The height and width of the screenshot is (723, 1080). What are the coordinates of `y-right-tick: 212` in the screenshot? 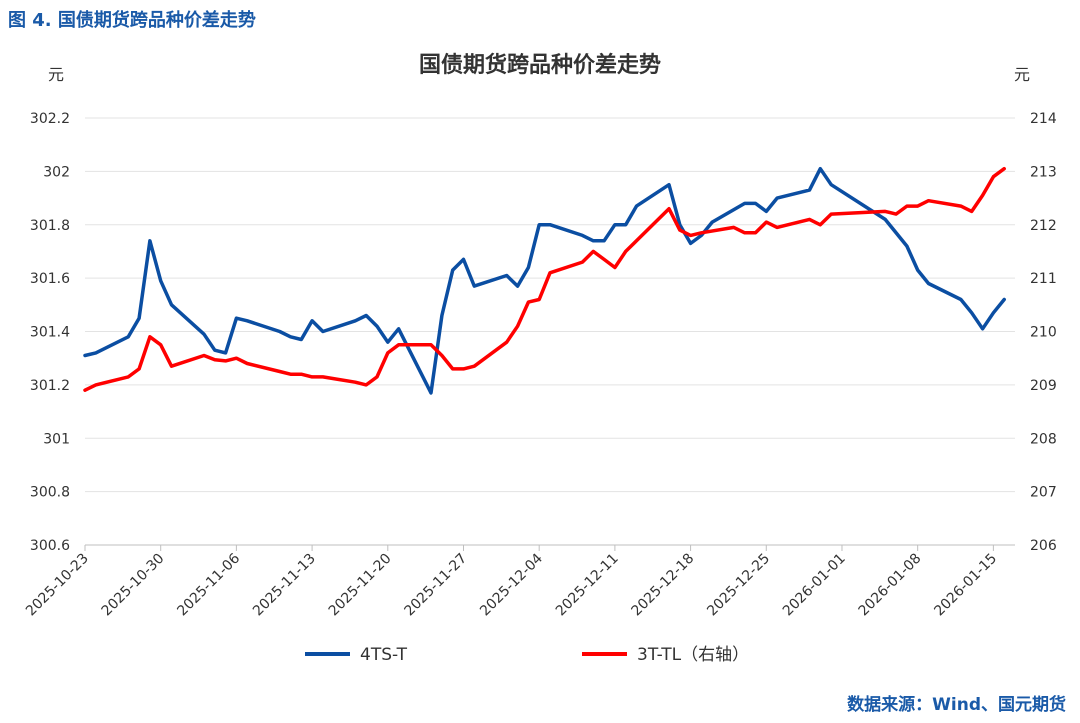 It's located at (1043, 226).